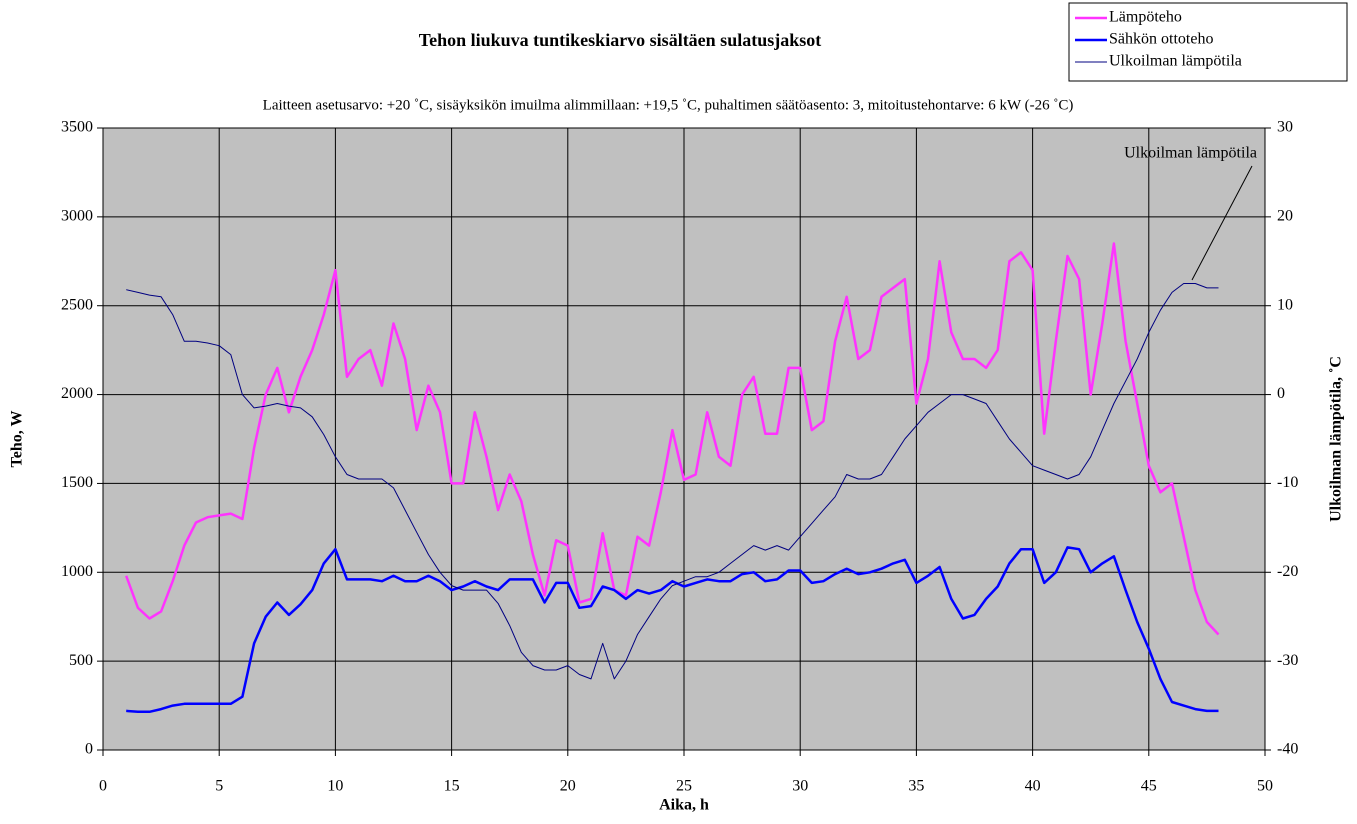 The image size is (1357, 824). Describe the element at coordinates (452, 786) in the screenshot. I see `x-tick-label: 15` at that location.